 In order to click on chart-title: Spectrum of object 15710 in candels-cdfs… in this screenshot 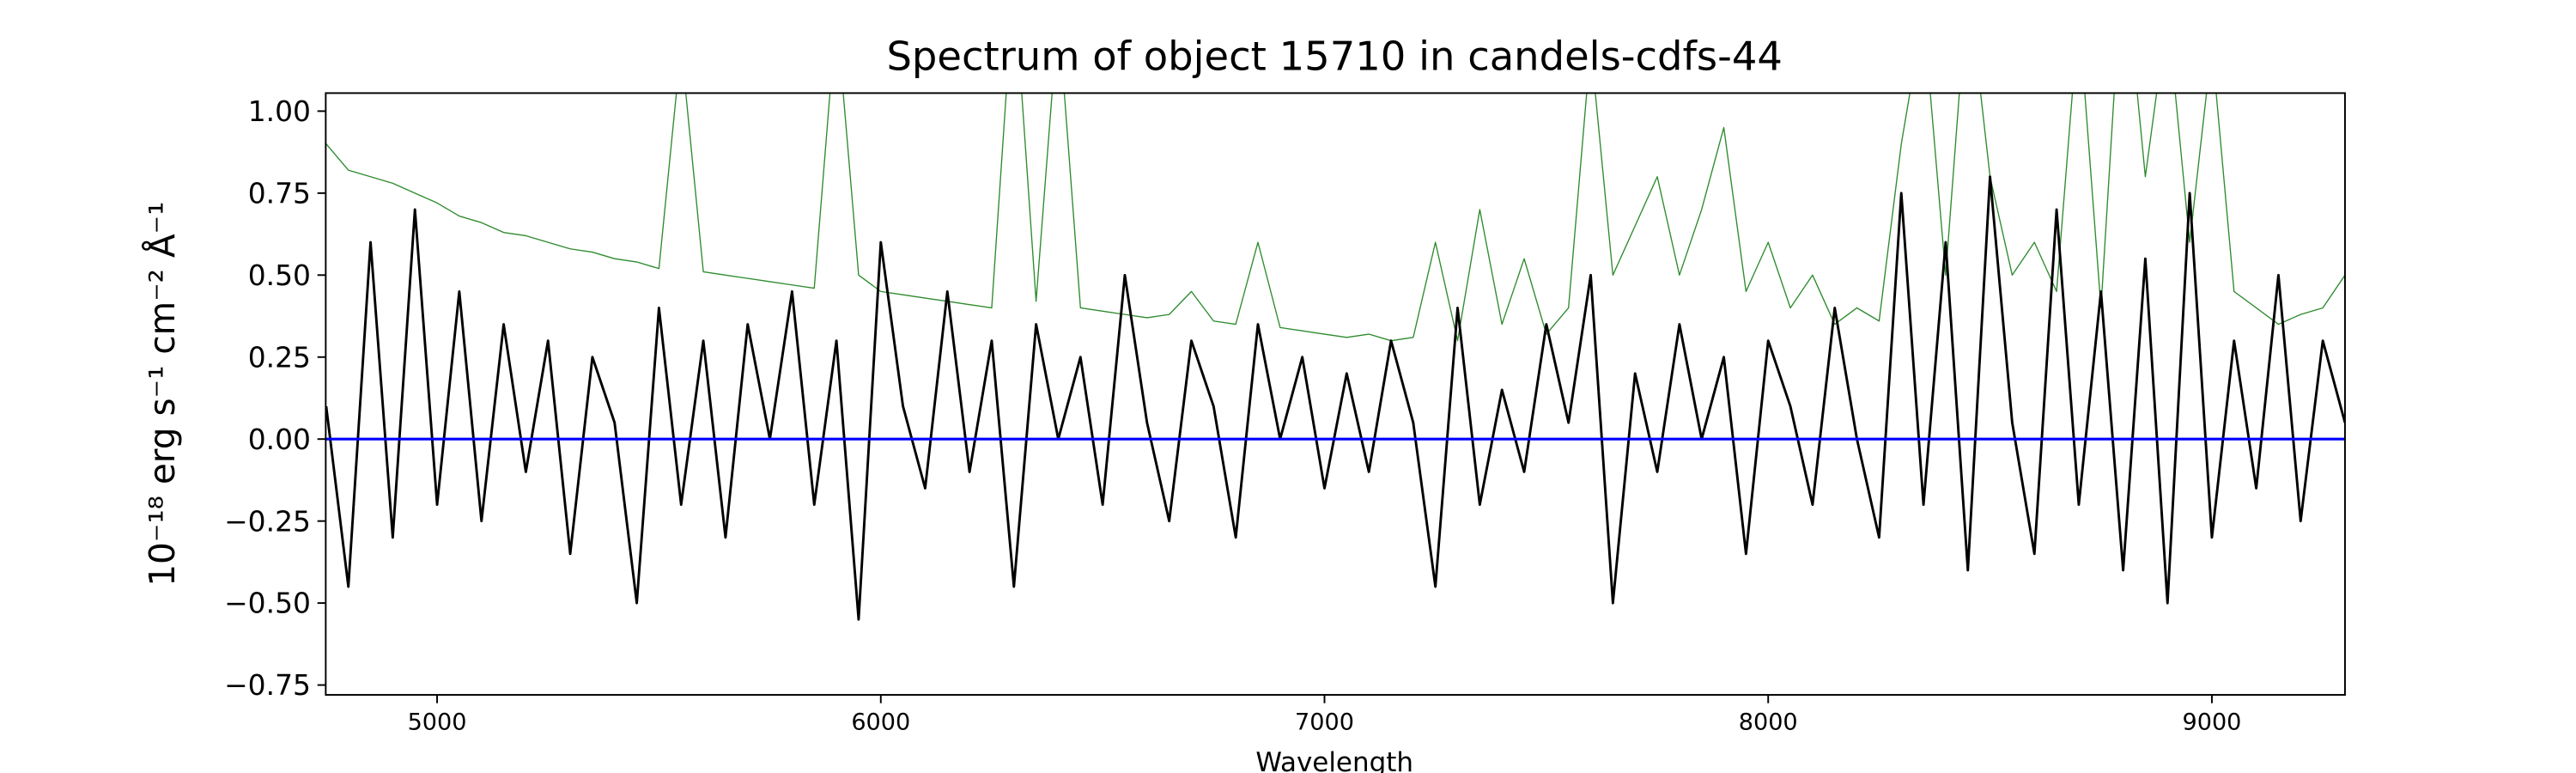, I will do `click(1334, 56)`.